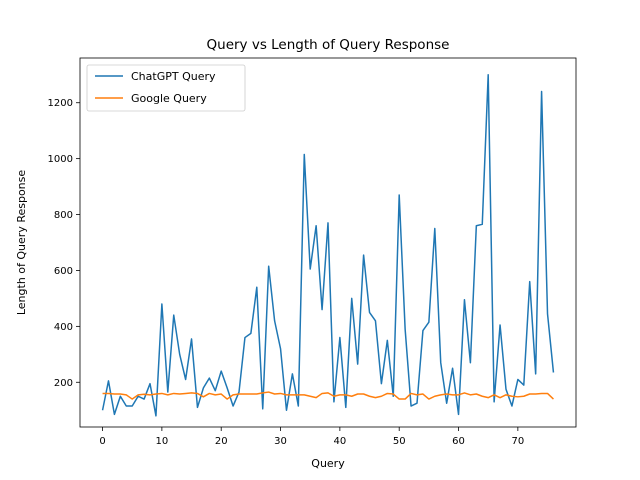 The height and width of the screenshot is (480, 640). Describe the element at coordinates (399, 441) in the screenshot. I see `x-tick-label: 50` at that location.